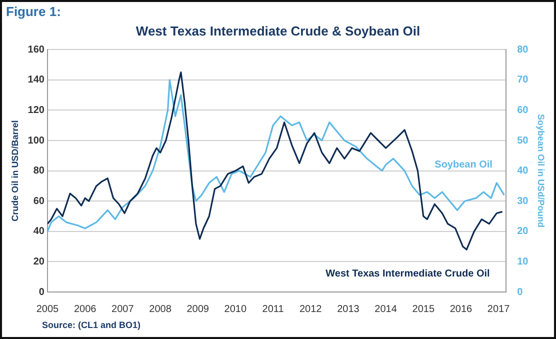 The width and height of the screenshot is (556, 339). I want to click on text: West Texas Intermediate Crude Oil, so click(408, 274).